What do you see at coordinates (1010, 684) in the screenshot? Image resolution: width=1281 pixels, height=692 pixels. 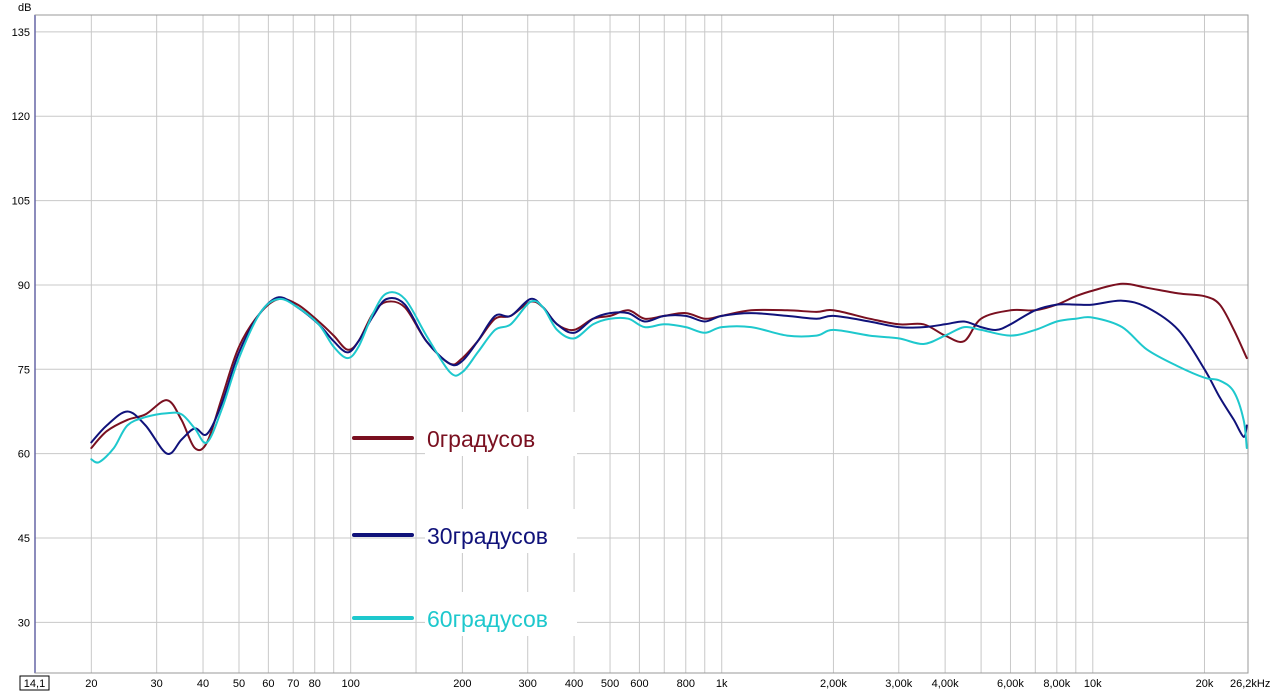 I see `x-tick-label: 6,00k` at bounding box center [1010, 684].